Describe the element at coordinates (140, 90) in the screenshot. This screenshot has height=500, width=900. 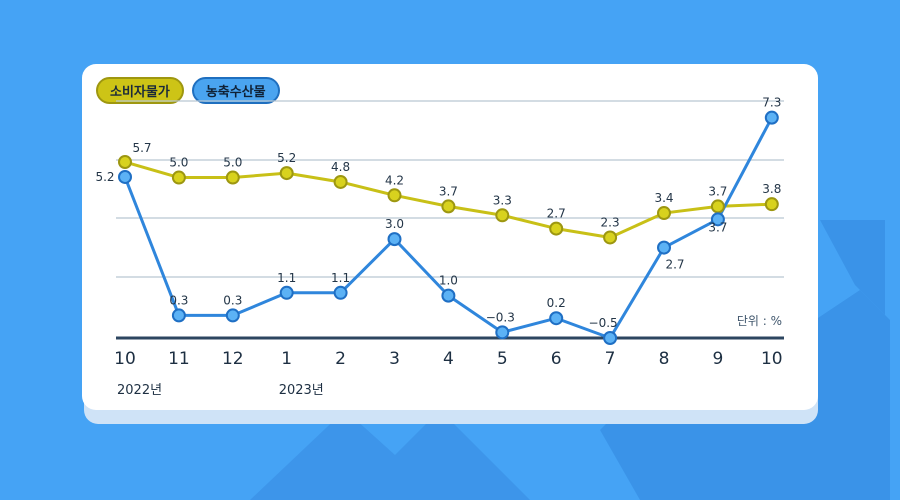
I see `legend-cpi: 소비자물가` at that location.